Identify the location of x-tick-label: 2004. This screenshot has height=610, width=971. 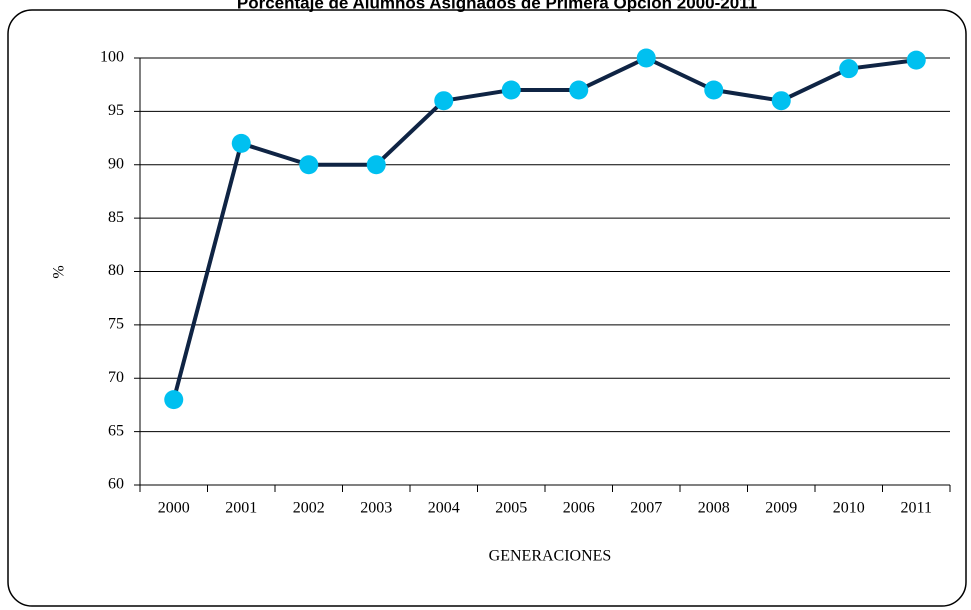
(444, 508).